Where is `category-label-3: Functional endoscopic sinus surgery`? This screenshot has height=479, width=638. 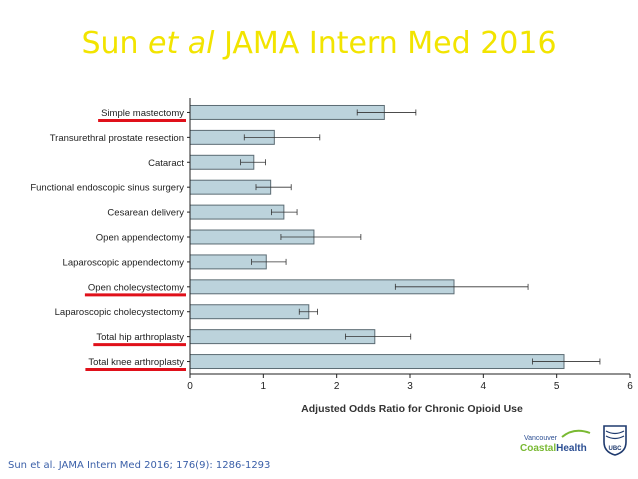
category-label-3: Functional endoscopic sinus surgery is located at coordinates (107, 188).